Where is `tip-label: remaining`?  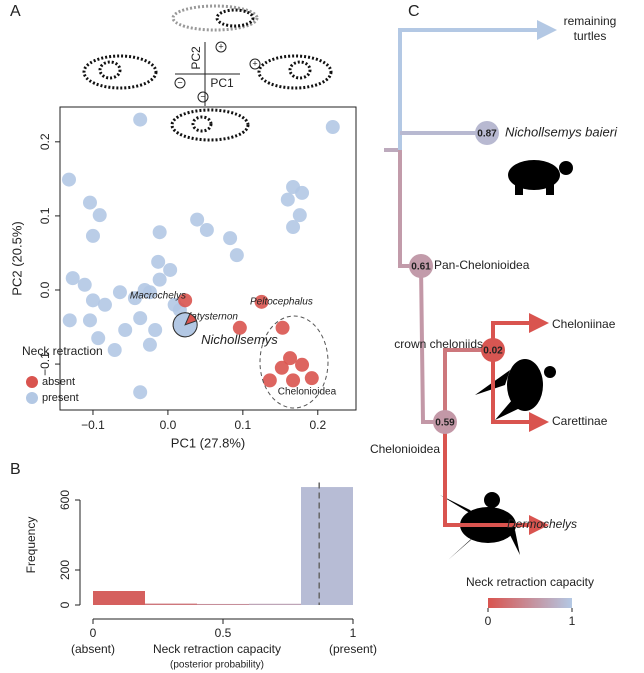 tip-label: remaining is located at coordinates (590, 21).